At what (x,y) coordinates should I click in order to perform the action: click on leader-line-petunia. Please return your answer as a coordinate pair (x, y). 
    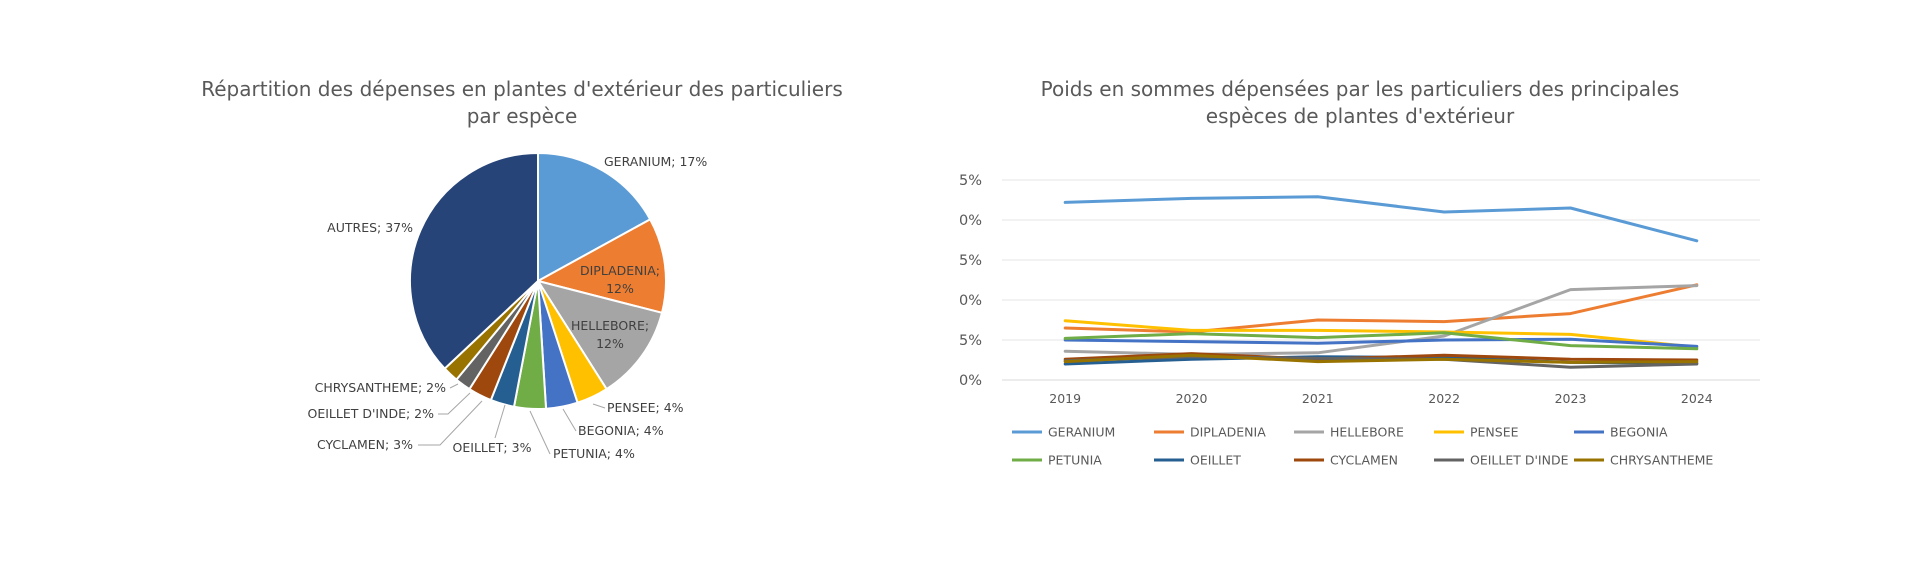
    Looking at the image, I should click on (540, 432).